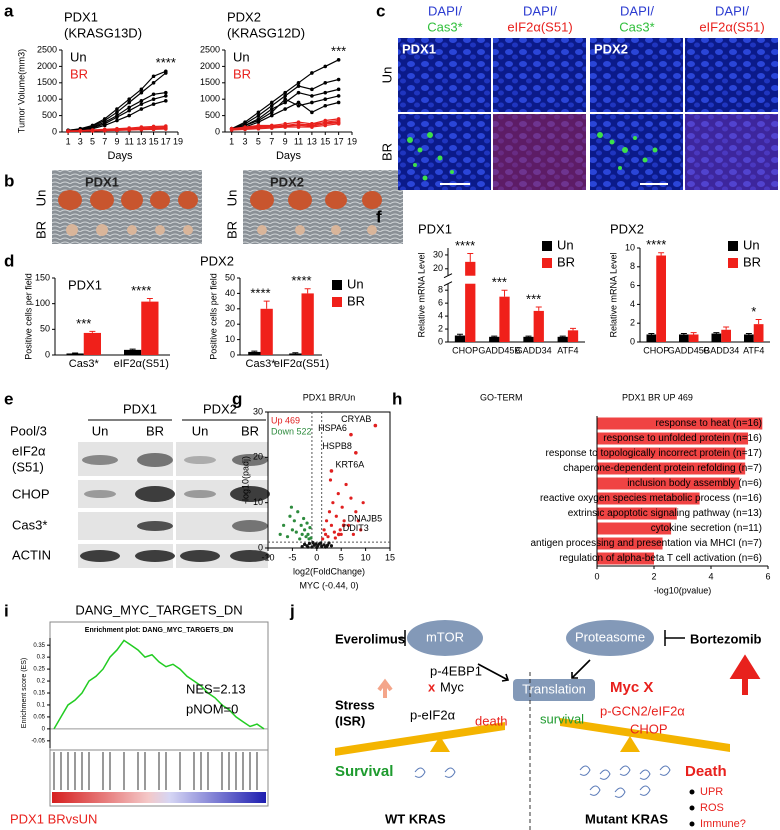  Describe the element at coordinates (445, 636) in the screenshot. I see `node-label: mTOR` at that location.